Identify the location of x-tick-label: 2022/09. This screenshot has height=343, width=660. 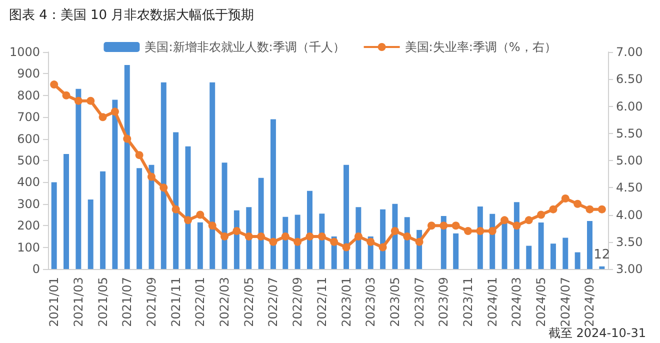
(297, 302).